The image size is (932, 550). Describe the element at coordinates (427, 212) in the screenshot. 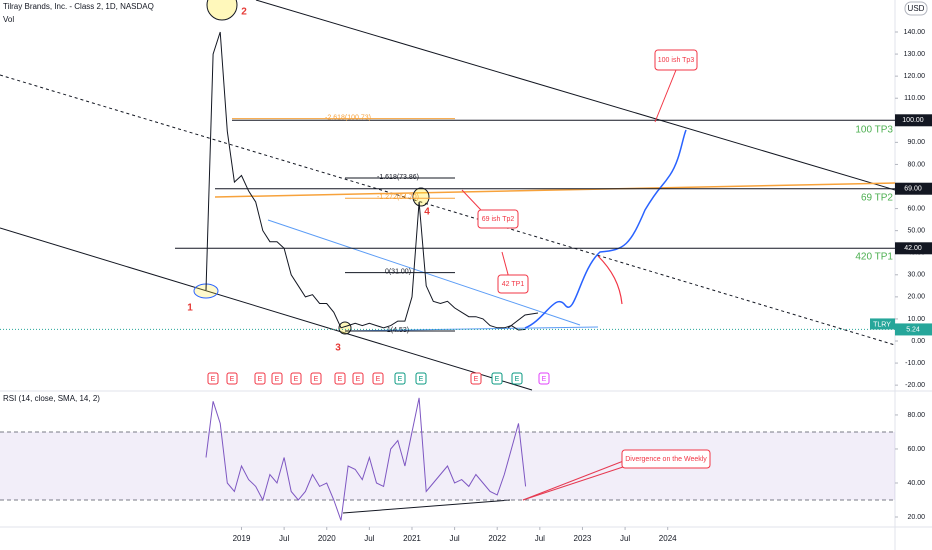

I see `wave-label: 4` at that location.